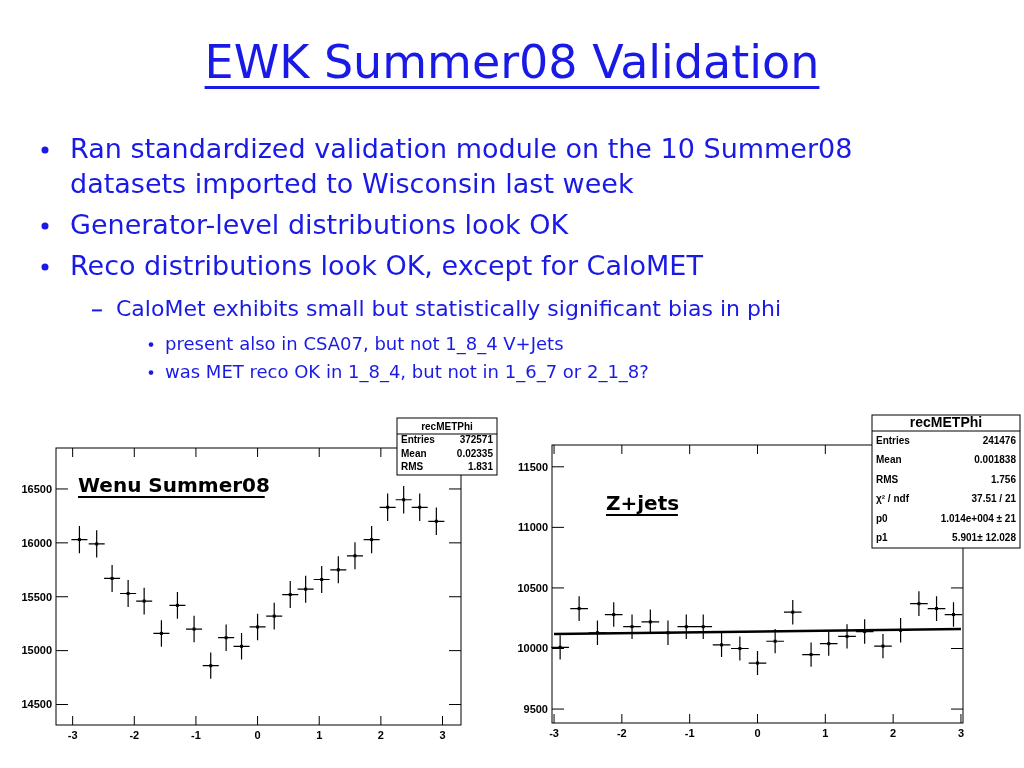  What do you see at coordinates (320, 224) in the screenshot?
I see `text: Generator-level distributions look OK` at bounding box center [320, 224].